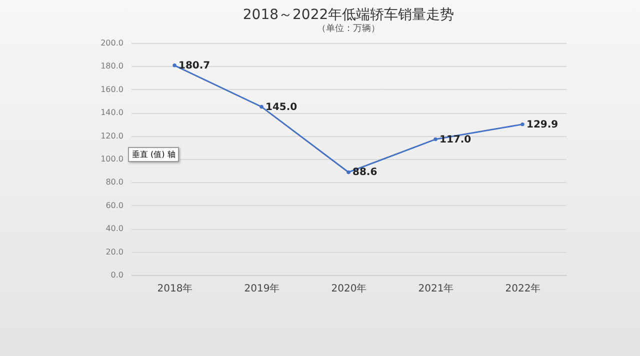 Image resolution: width=640 pixels, height=356 pixels. Describe the element at coordinates (365, 172) in the screenshot. I see `text: 88.6` at that location.